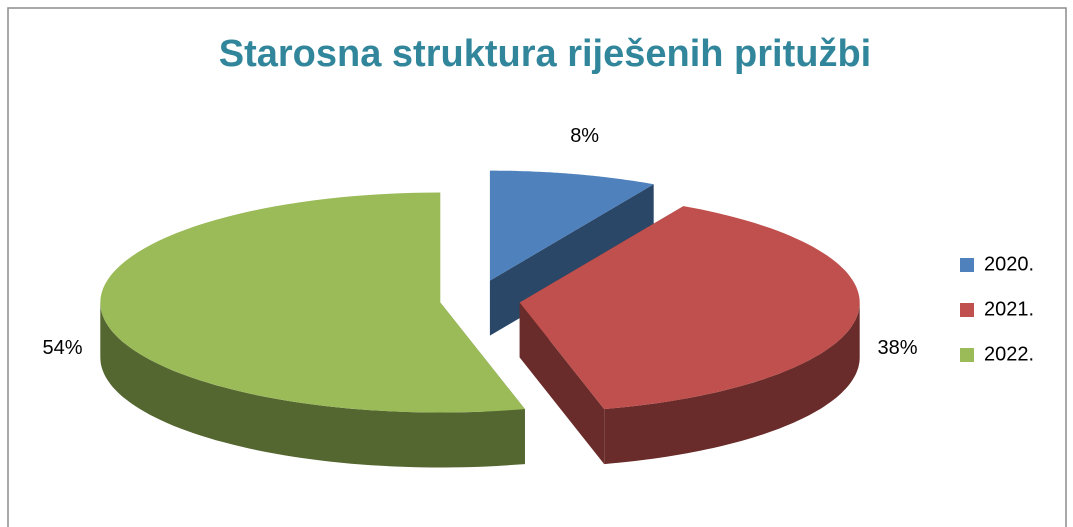 The image size is (1073, 527). Describe the element at coordinates (1009, 354) in the screenshot. I see `legend-label: 2022.` at that location.